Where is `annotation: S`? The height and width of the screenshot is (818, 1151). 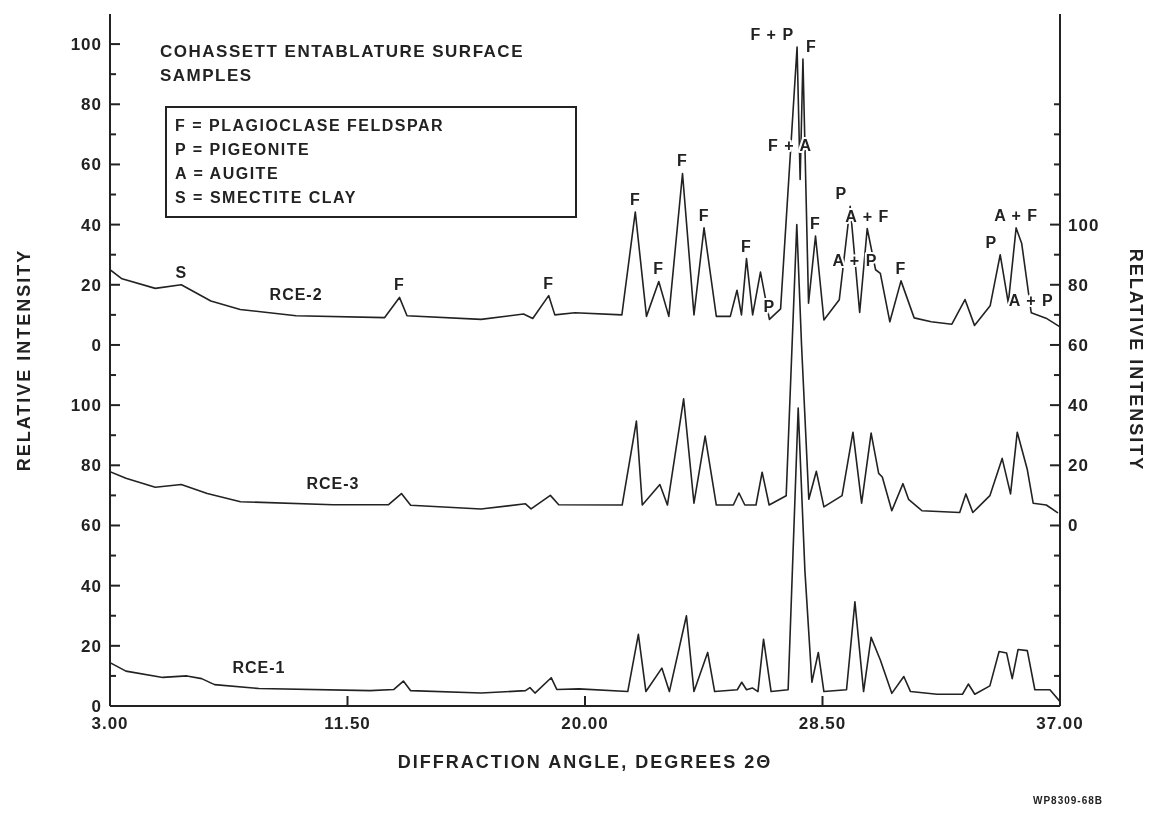
annotation: S is located at coordinates (181, 272).